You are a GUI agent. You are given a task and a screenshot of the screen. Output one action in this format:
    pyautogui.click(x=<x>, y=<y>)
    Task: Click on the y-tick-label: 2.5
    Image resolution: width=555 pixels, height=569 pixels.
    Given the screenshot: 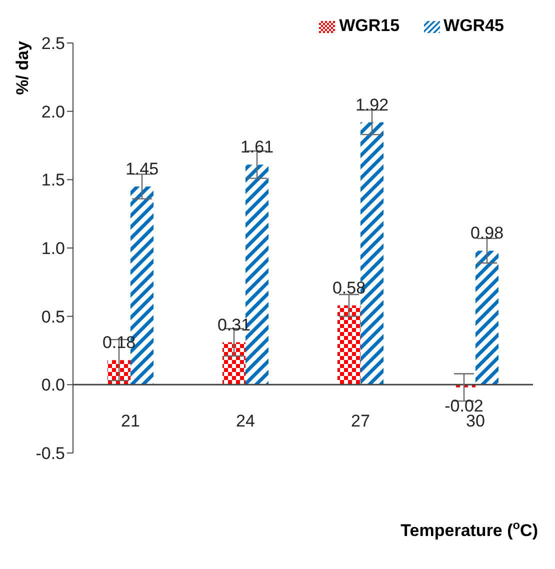 What is the action you would take?
    pyautogui.click(x=53, y=44)
    